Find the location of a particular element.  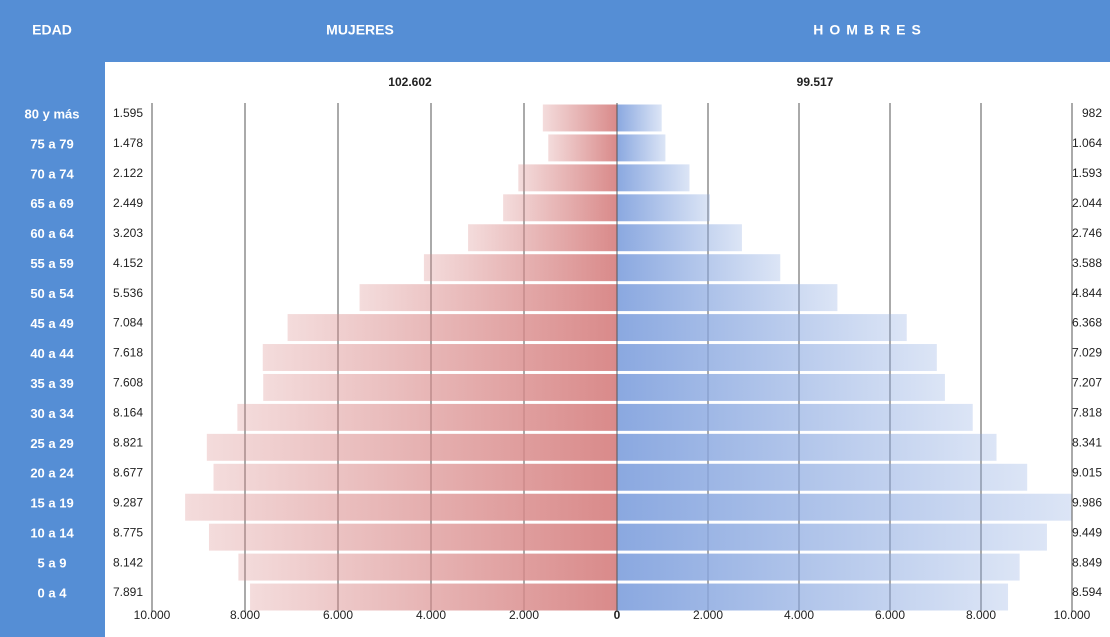

women-header: MUJERES is located at coordinates (360, 30).